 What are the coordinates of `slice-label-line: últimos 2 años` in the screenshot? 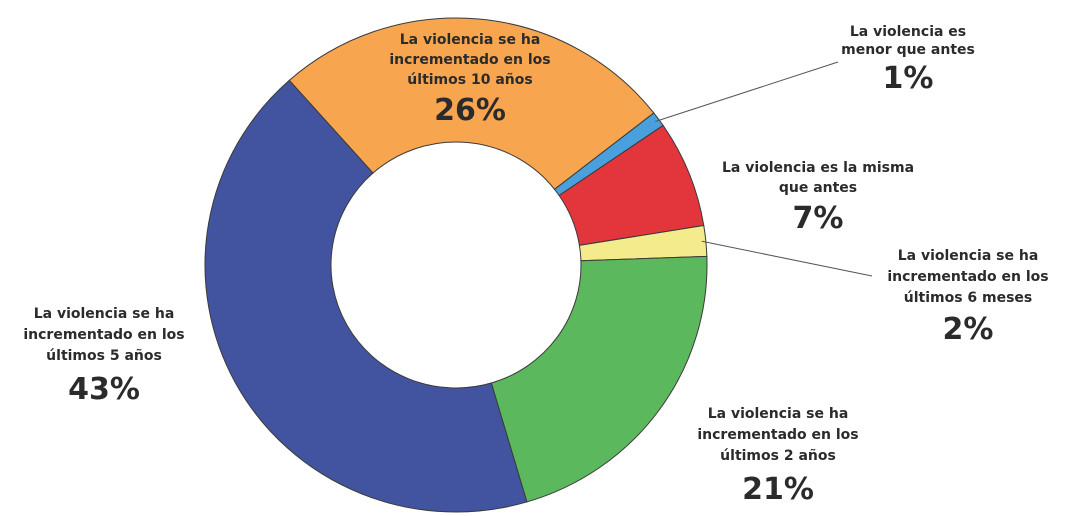 It's located at (778, 456).